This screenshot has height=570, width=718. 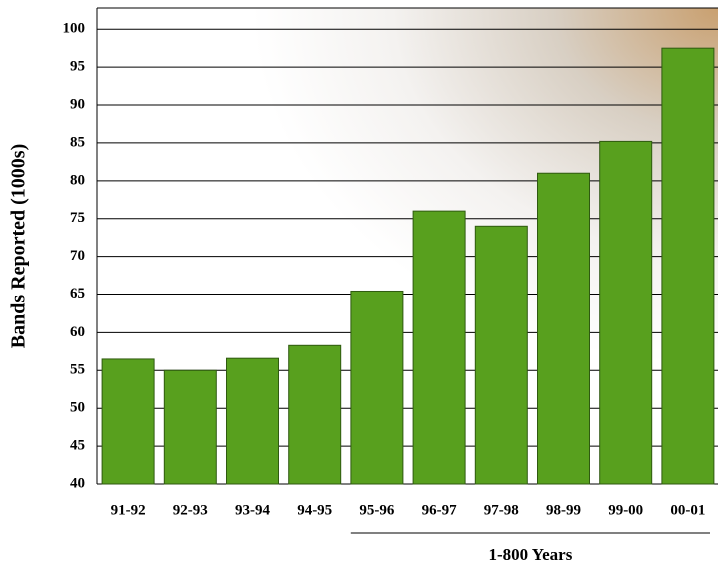 What do you see at coordinates (77, 67) in the screenshot?
I see `y-tick-label: 95` at bounding box center [77, 67].